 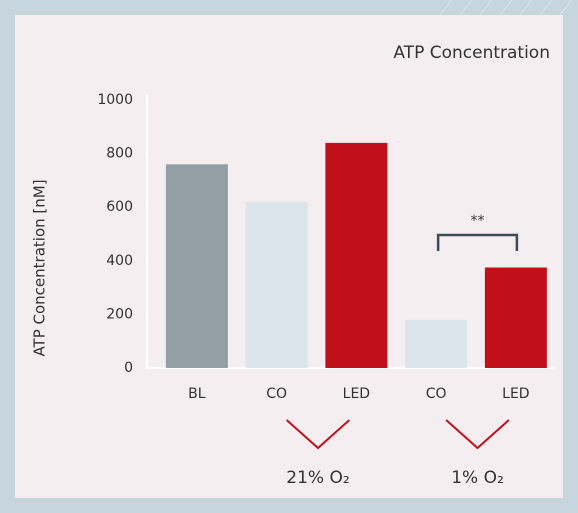 What do you see at coordinates (197, 394) in the screenshot?
I see `x-tick-label: BL` at bounding box center [197, 394].